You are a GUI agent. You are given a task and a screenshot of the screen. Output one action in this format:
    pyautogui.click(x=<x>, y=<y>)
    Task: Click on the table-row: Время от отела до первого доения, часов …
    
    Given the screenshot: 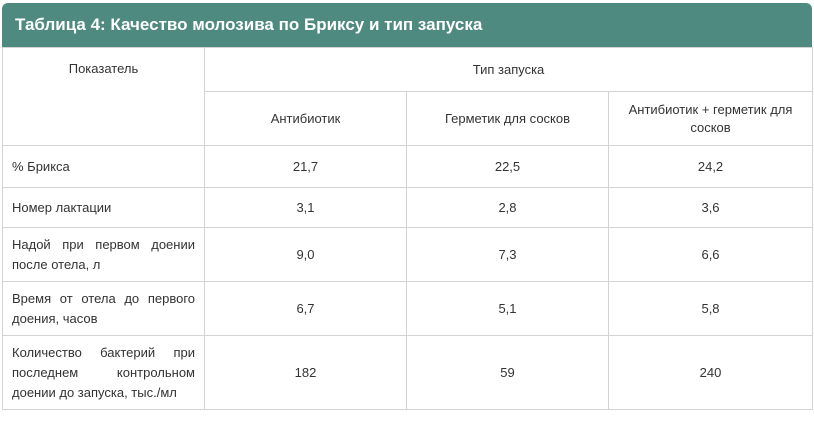 What is the action you would take?
    pyautogui.click(x=408, y=308)
    